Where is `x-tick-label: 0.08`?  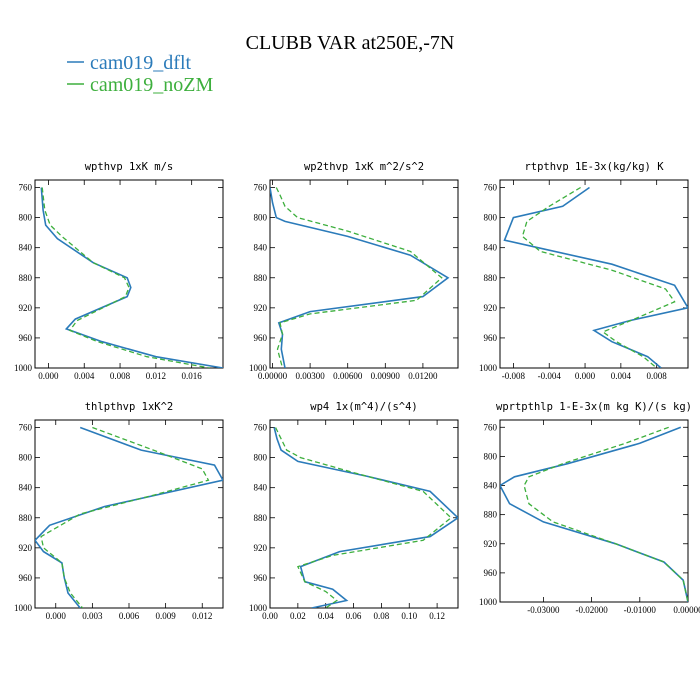
x-tick-label: 0.08 is located at coordinates (382, 616).